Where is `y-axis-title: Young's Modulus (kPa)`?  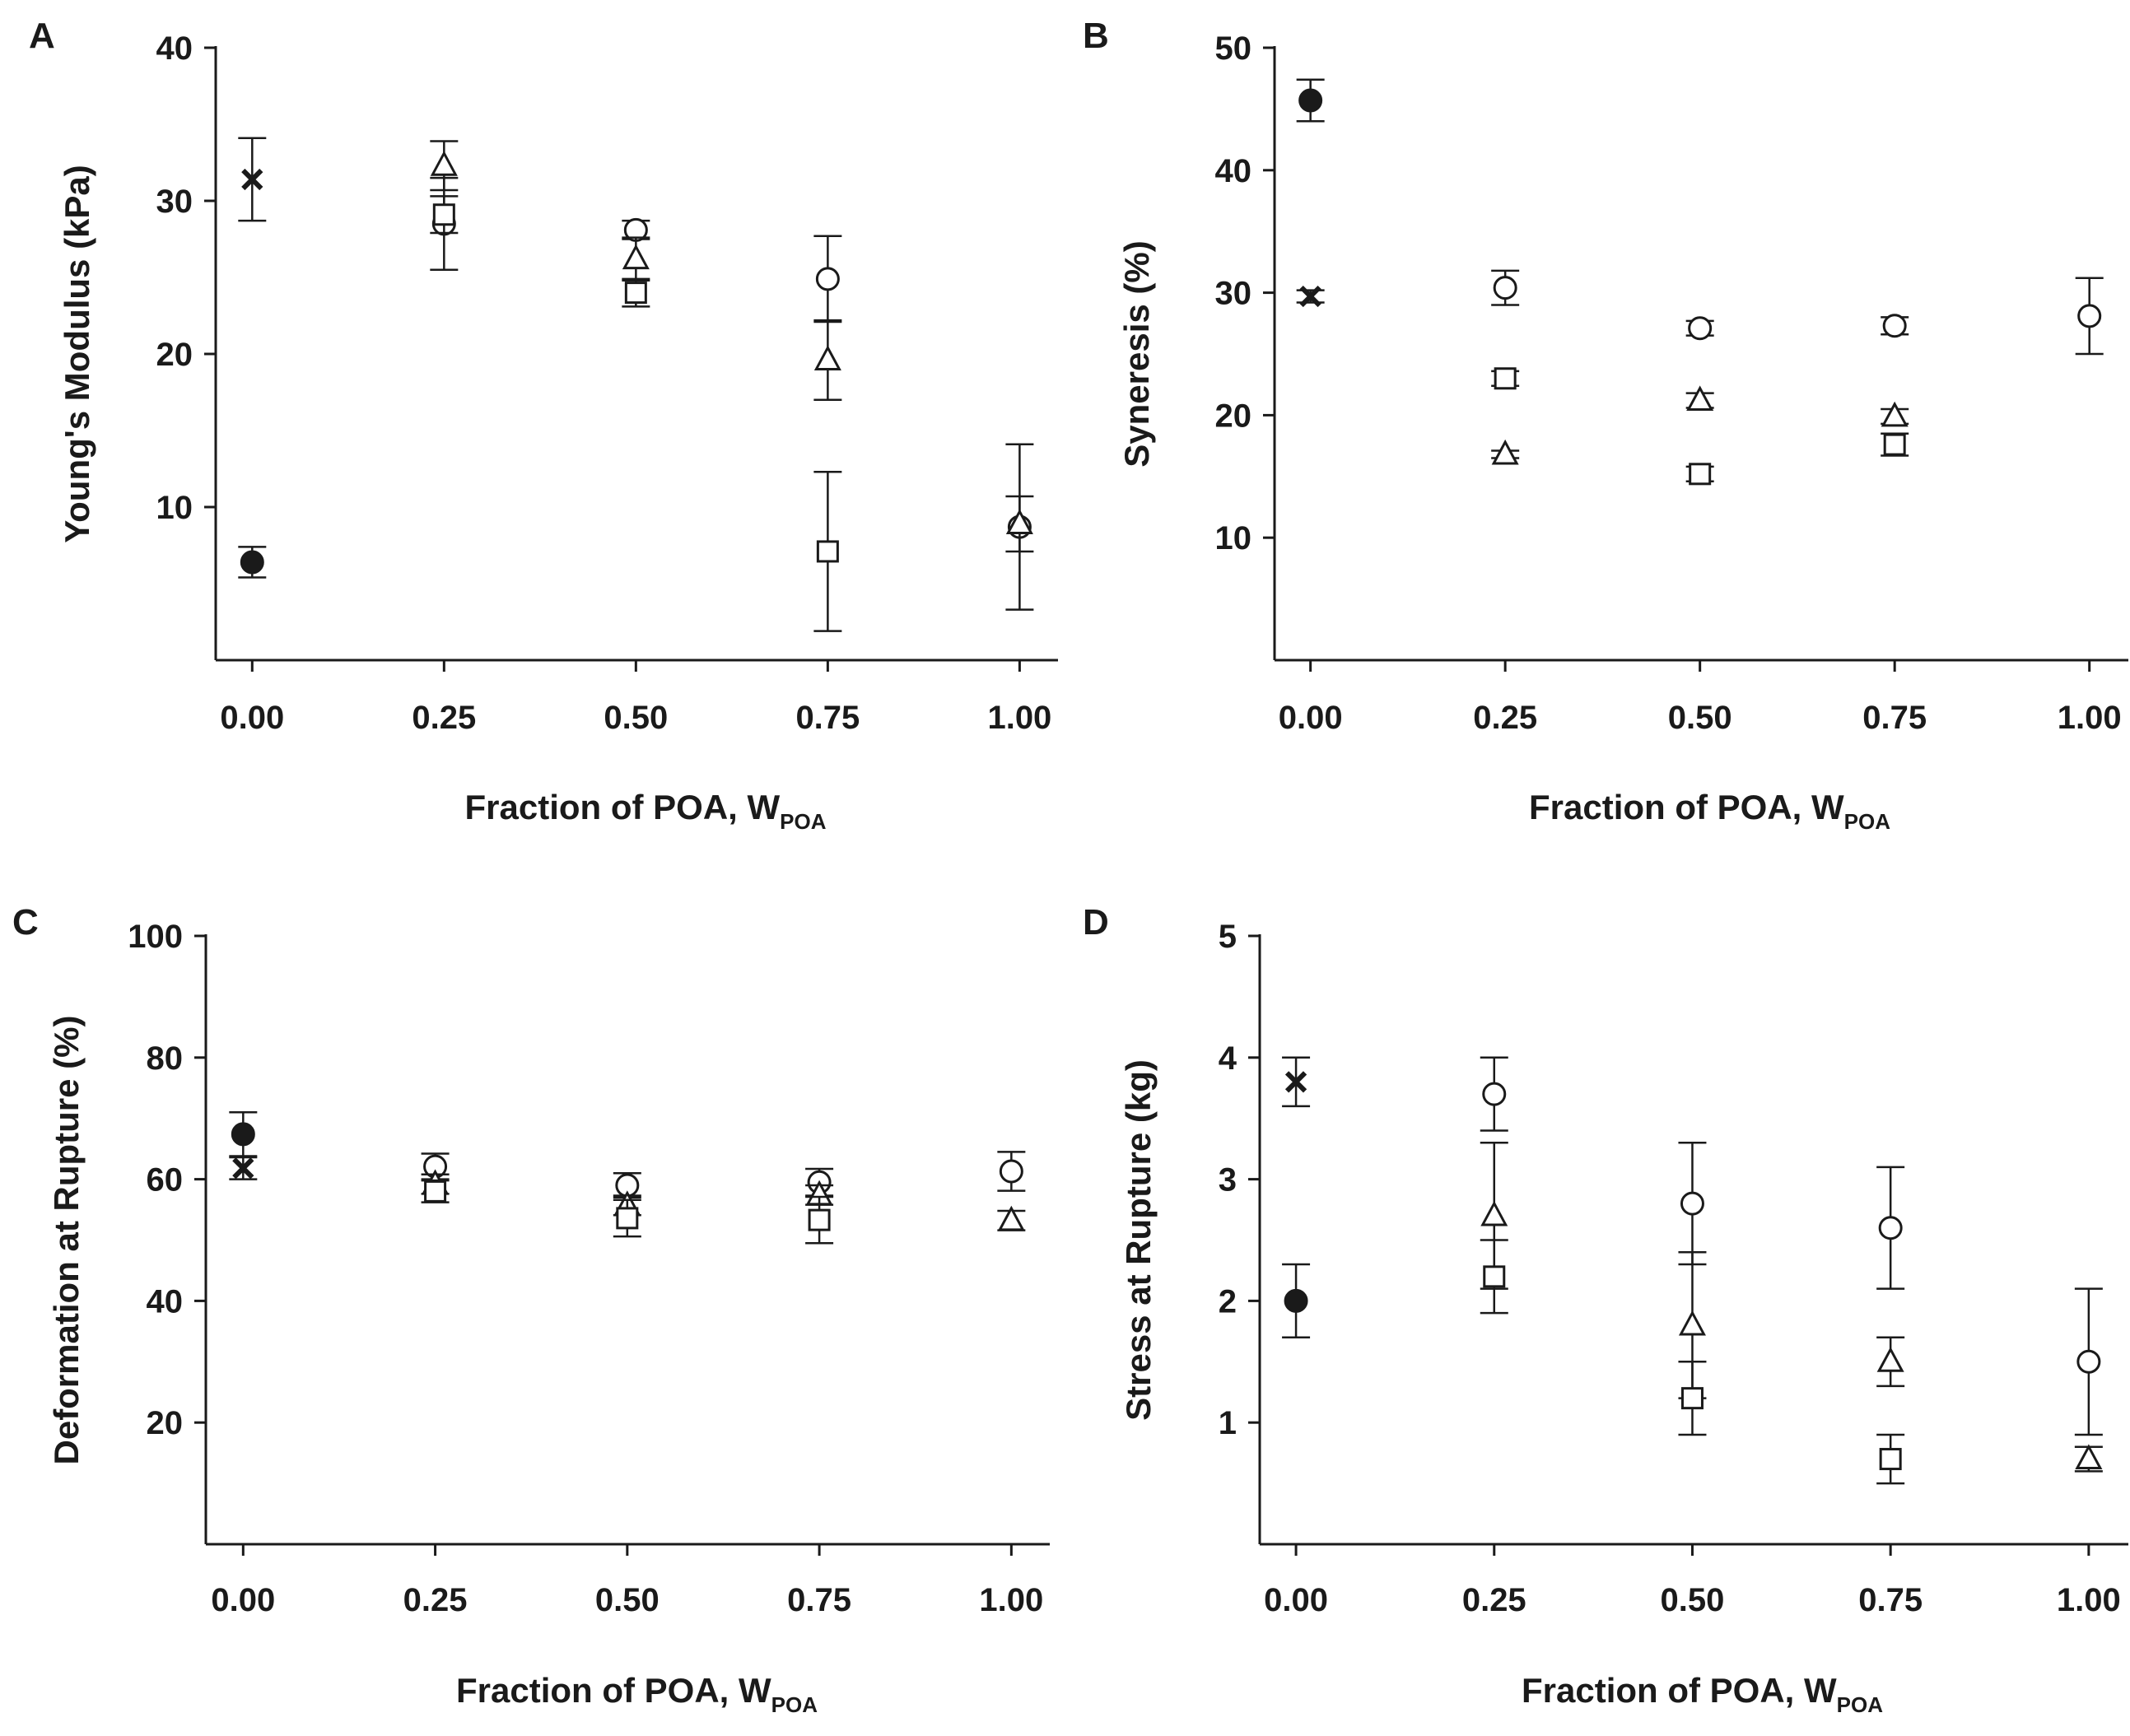 y-axis-title: Young's Modulus (kPa) is located at coordinates (77, 354).